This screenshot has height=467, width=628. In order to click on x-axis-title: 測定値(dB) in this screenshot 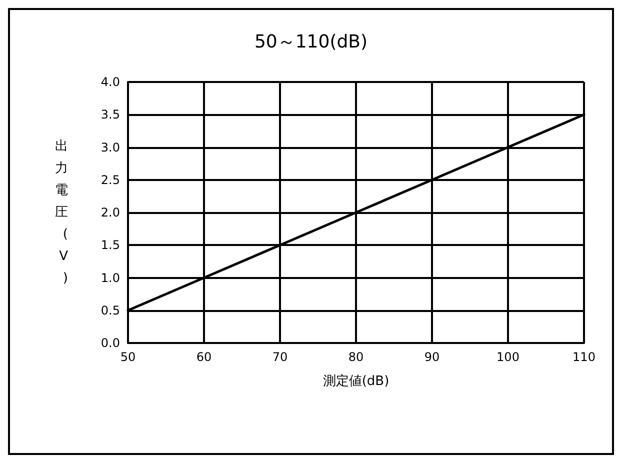, I will do `click(356, 381)`.